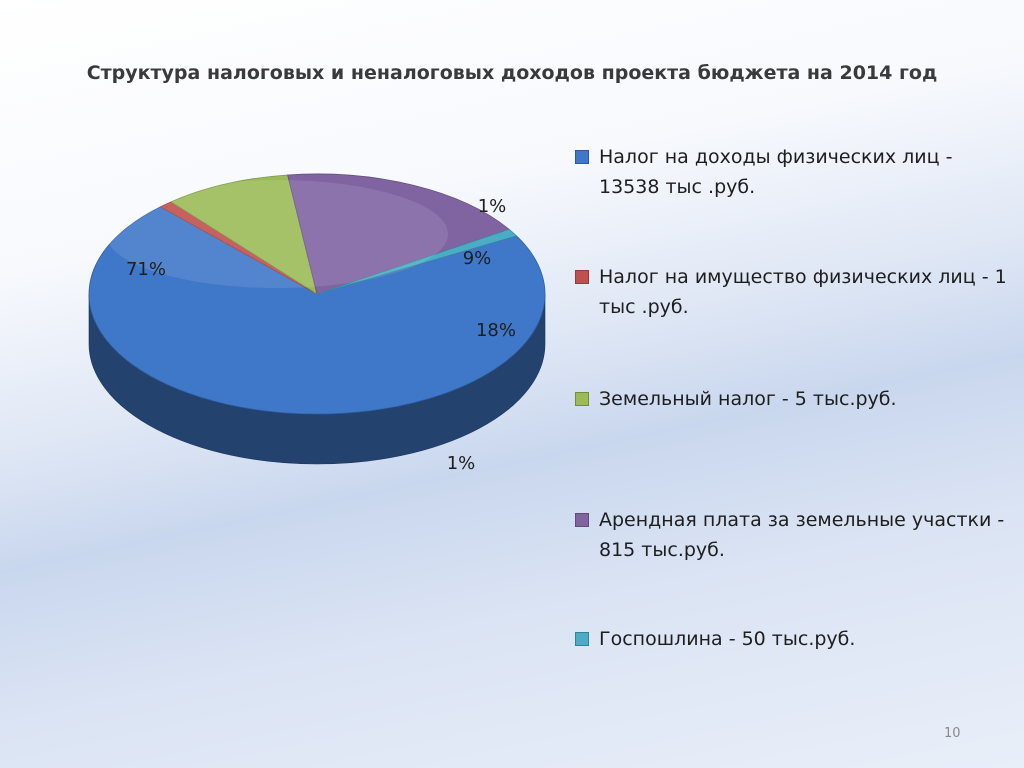  I want to click on legend-label-state-duty: Госпошлина - 50 тыс.руб., so click(727, 639).